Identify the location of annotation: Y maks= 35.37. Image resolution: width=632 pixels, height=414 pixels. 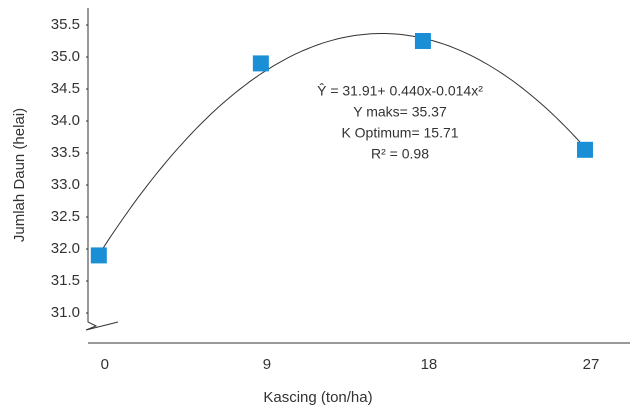
(400, 112).